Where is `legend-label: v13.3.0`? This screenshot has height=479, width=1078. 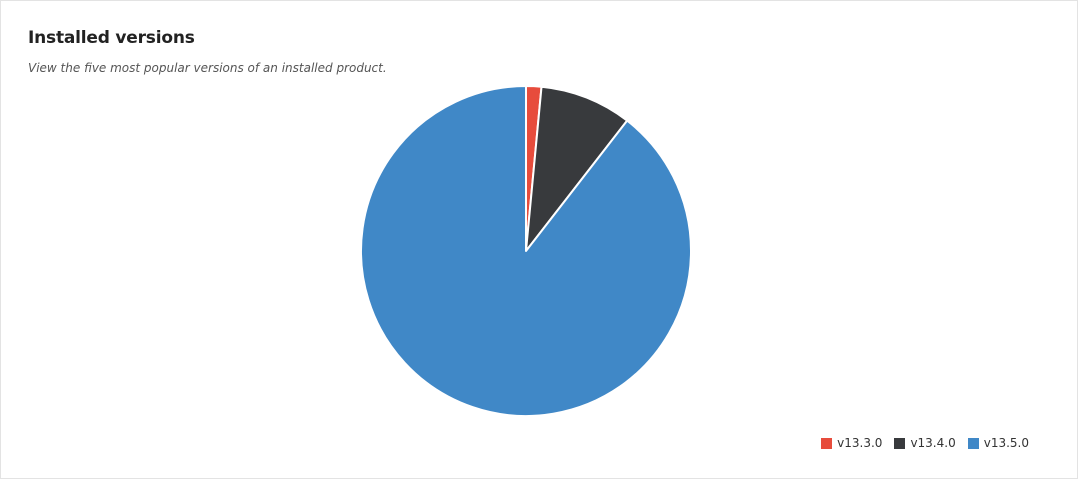 legend-label: v13.3.0 is located at coordinates (860, 443).